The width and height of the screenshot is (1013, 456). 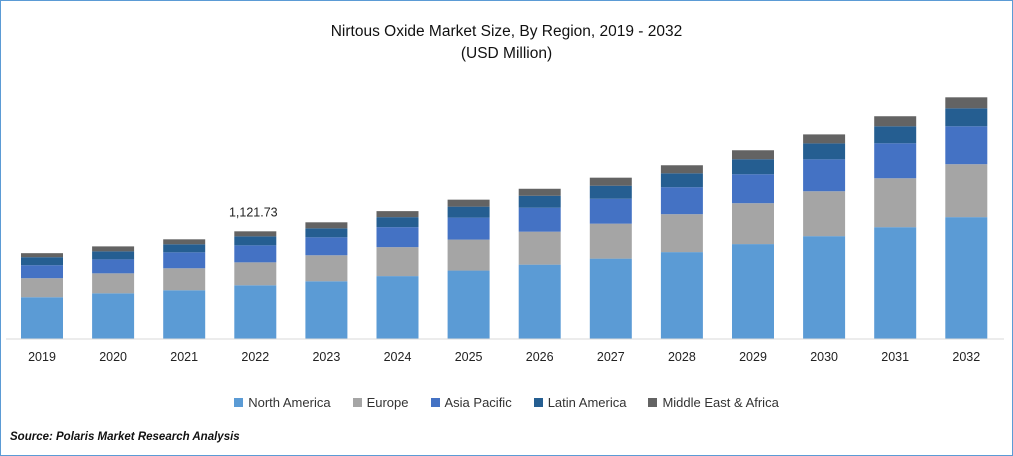 What do you see at coordinates (610, 211) in the screenshot?
I see `bar-segment-asia-pacific-2027` at bounding box center [610, 211].